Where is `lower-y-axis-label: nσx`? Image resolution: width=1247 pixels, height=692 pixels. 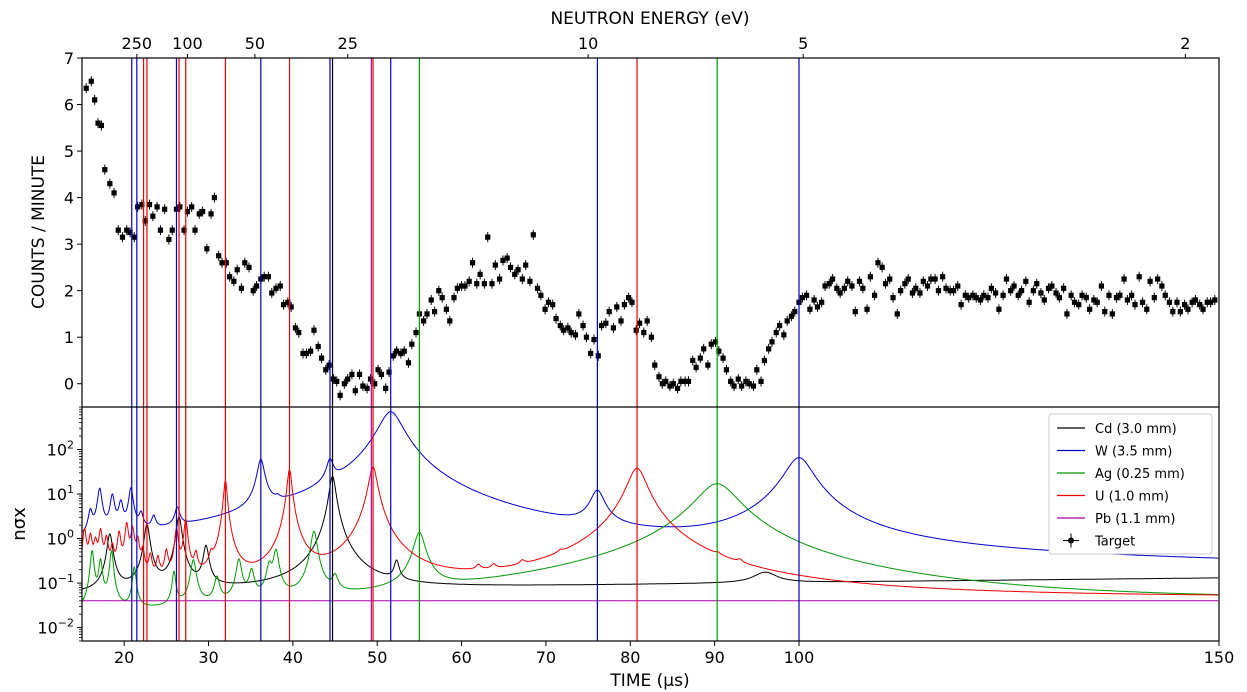
lower-y-axis-label: nσx is located at coordinates (19, 524).